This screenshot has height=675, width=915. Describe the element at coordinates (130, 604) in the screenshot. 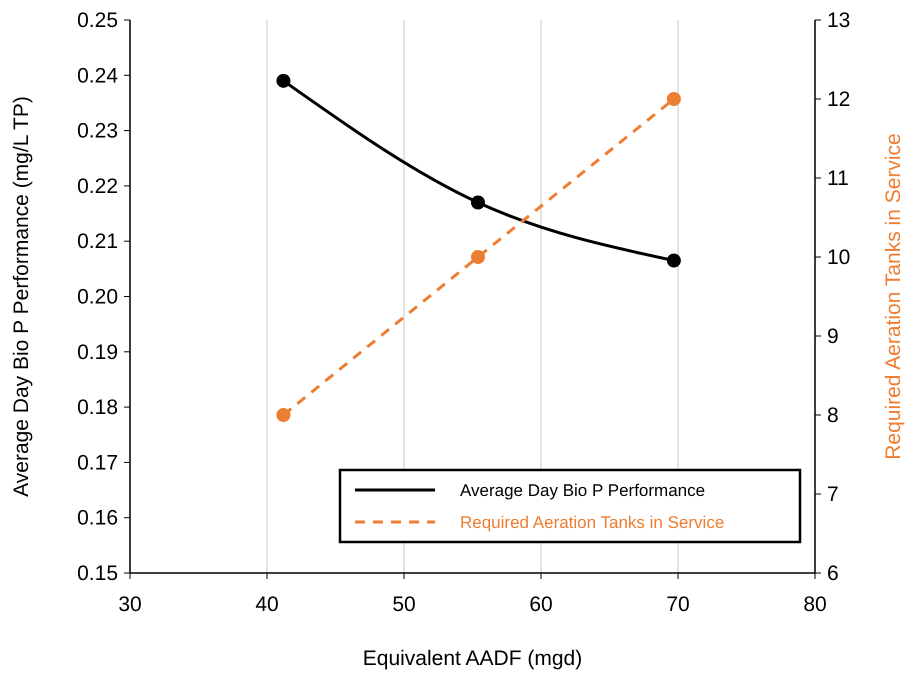

I see `x-tick-label: 30` at that location.